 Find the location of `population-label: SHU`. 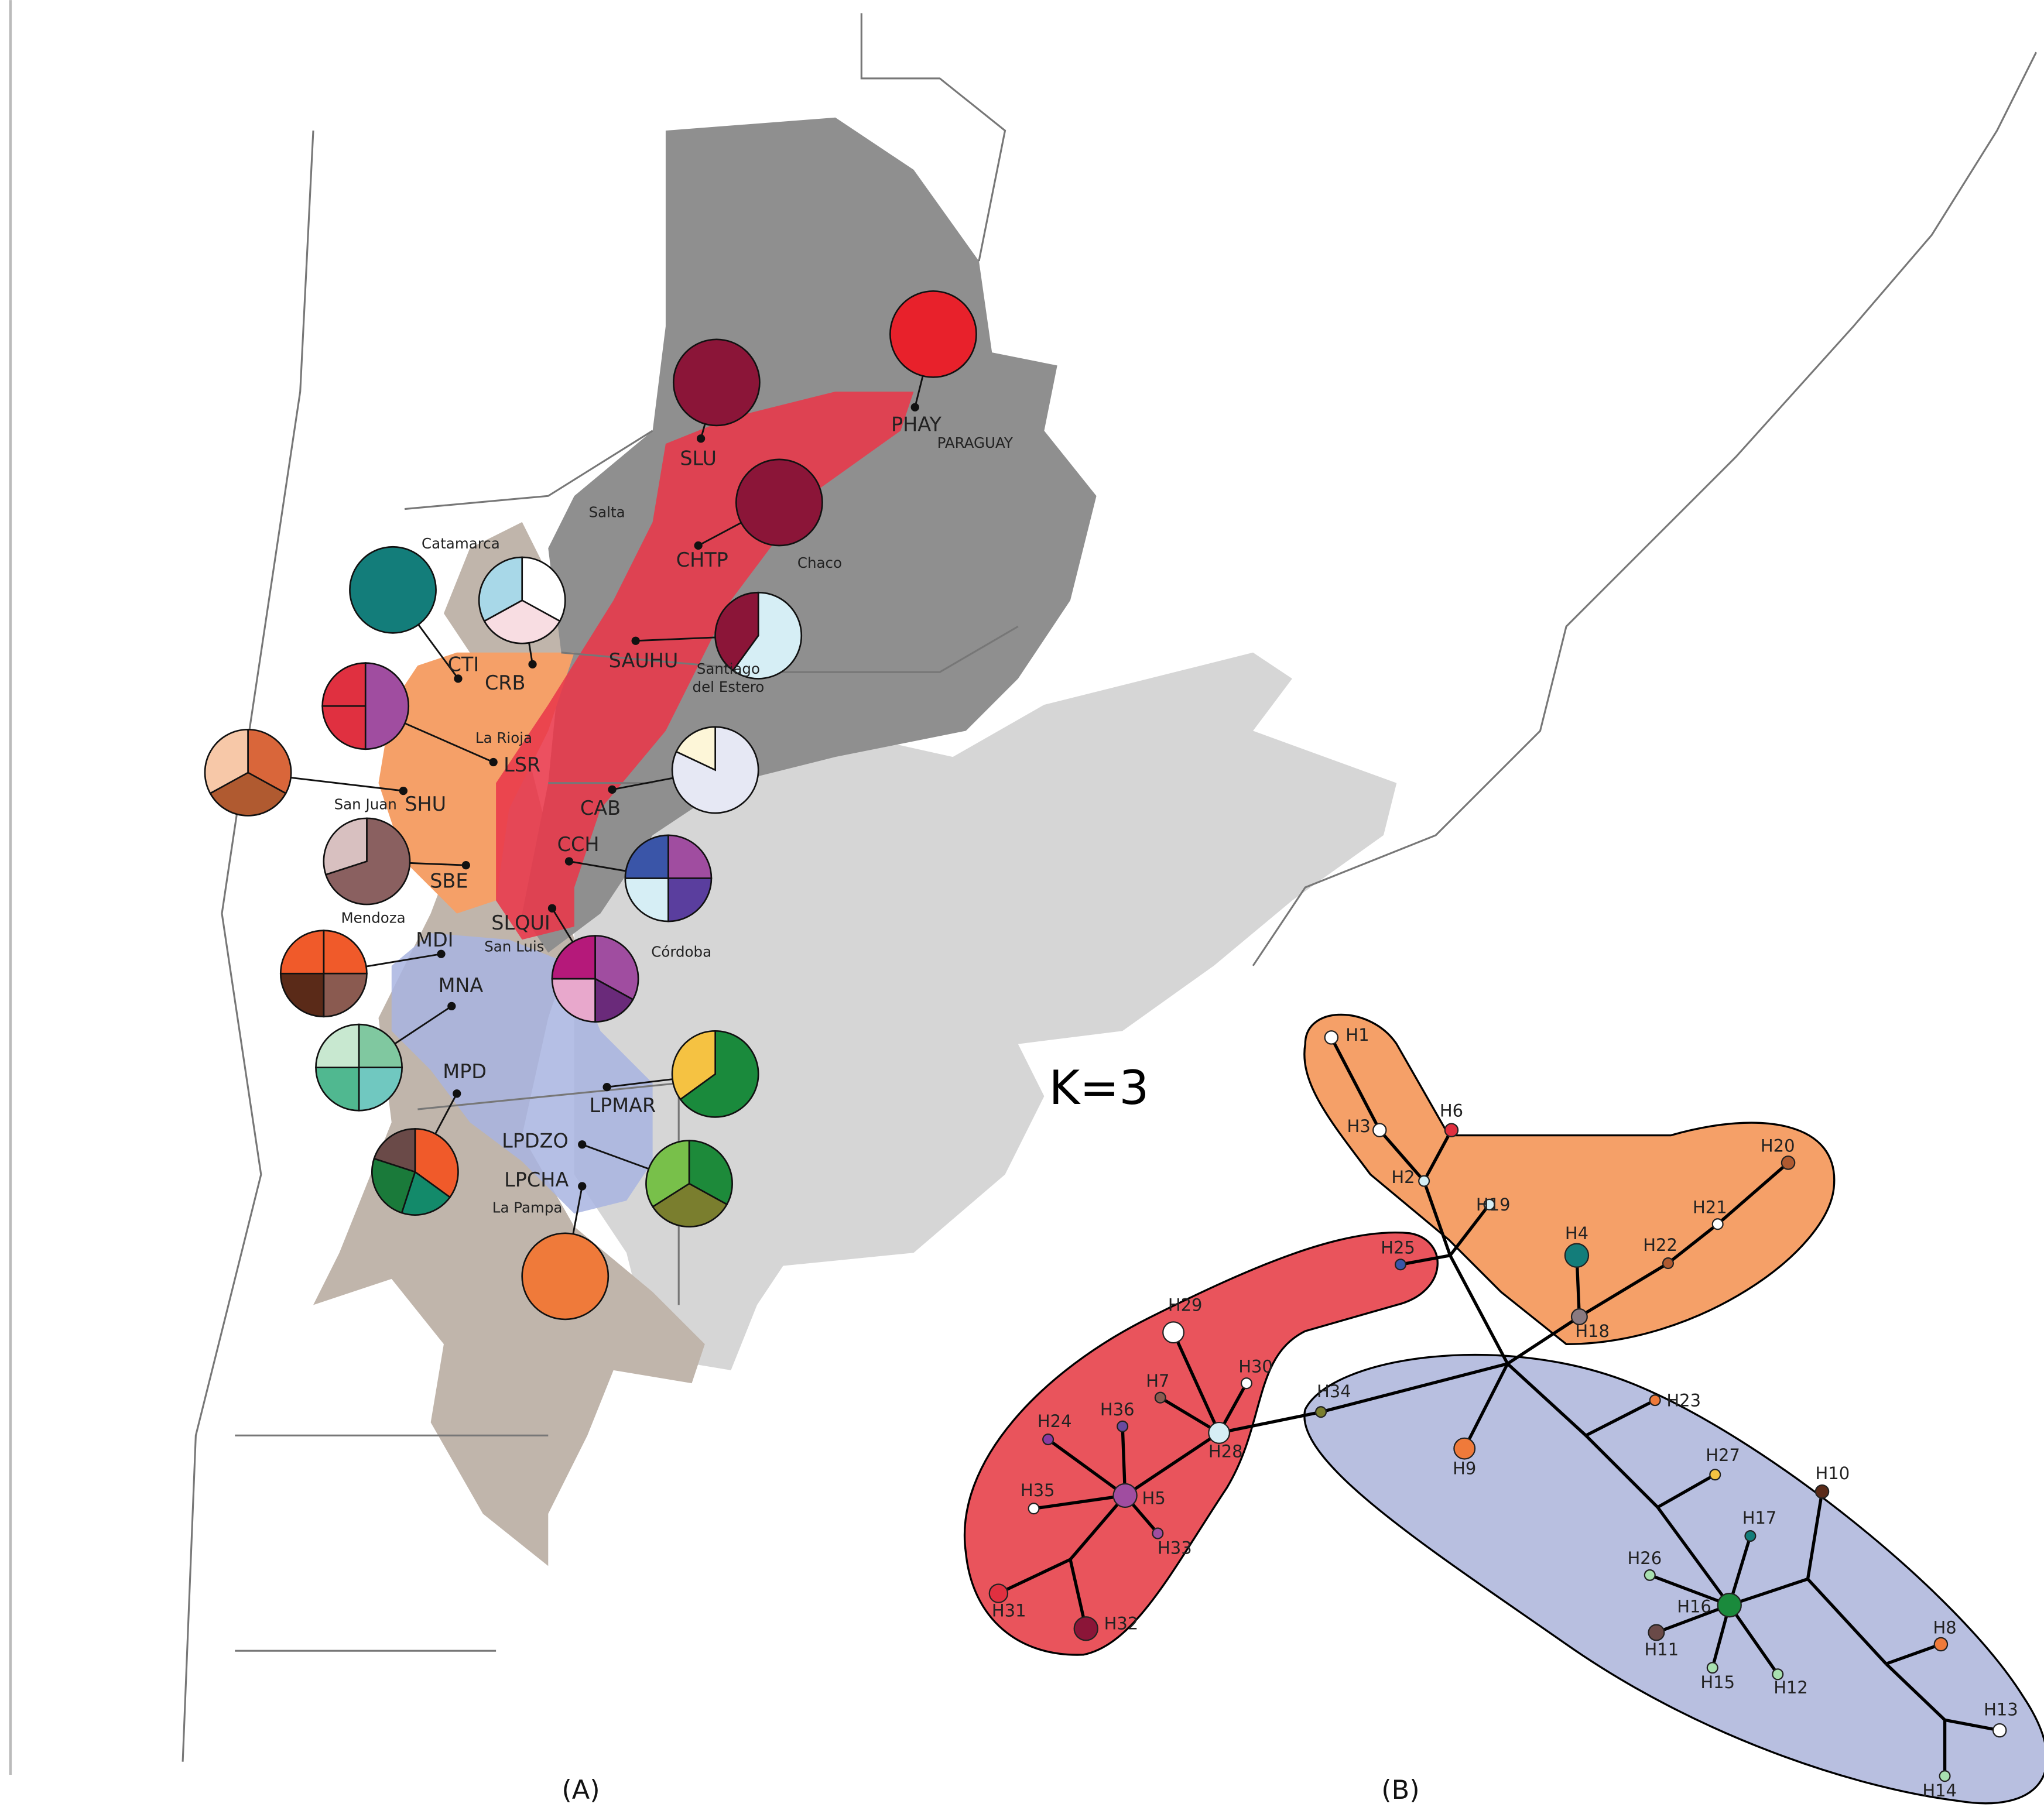

population-label: SHU is located at coordinates (426, 804).